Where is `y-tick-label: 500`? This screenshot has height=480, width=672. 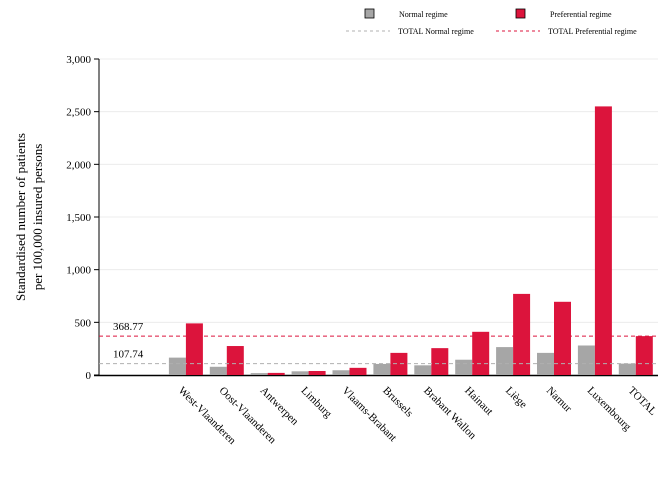 y-tick-label: 500 is located at coordinates (83, 323).